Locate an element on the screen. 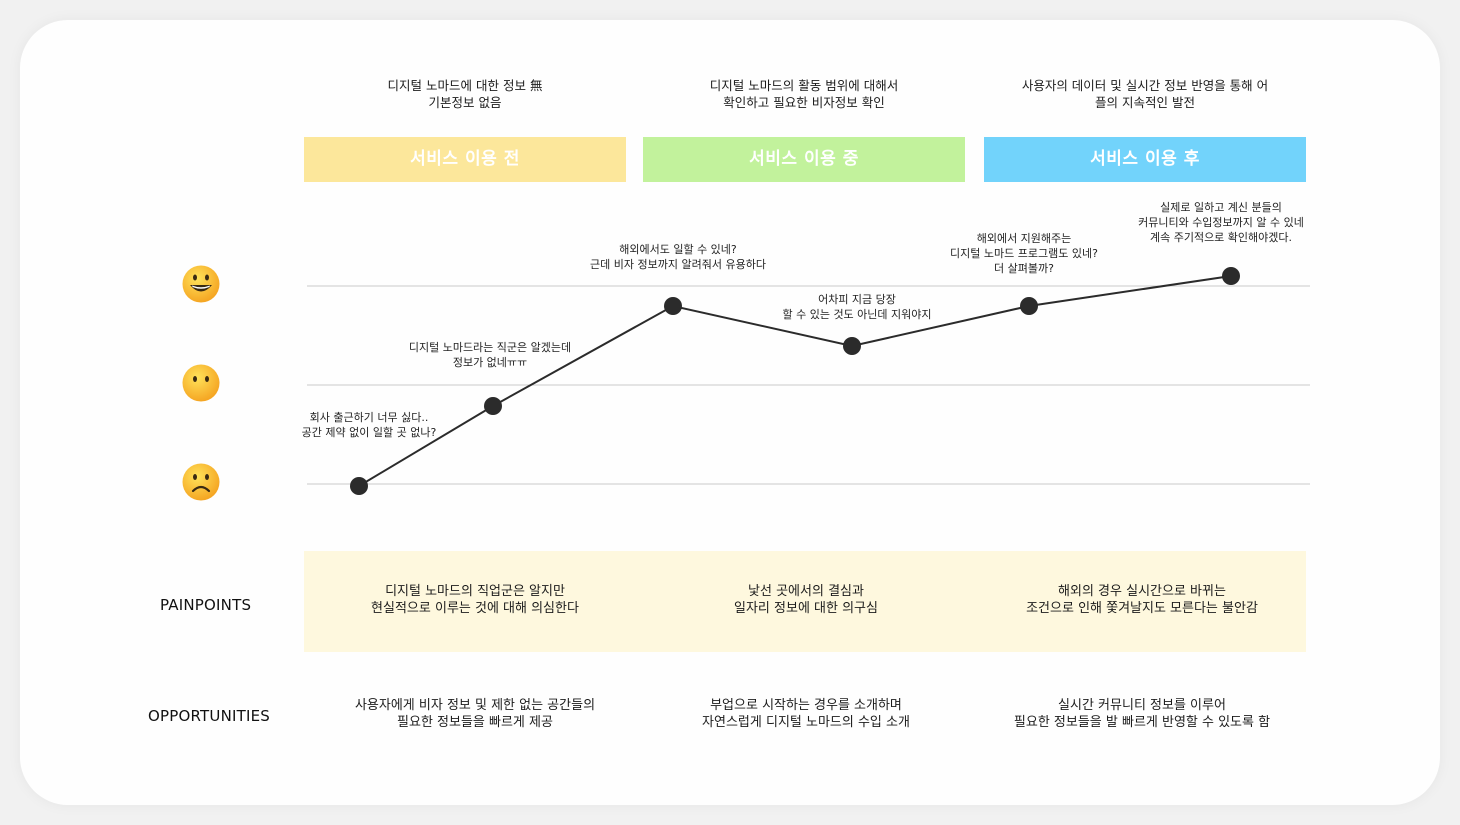 This screenshot has width=1460, height=825. phase-header-during: 서비스 이용 중 is located at coordinates (804, 159).